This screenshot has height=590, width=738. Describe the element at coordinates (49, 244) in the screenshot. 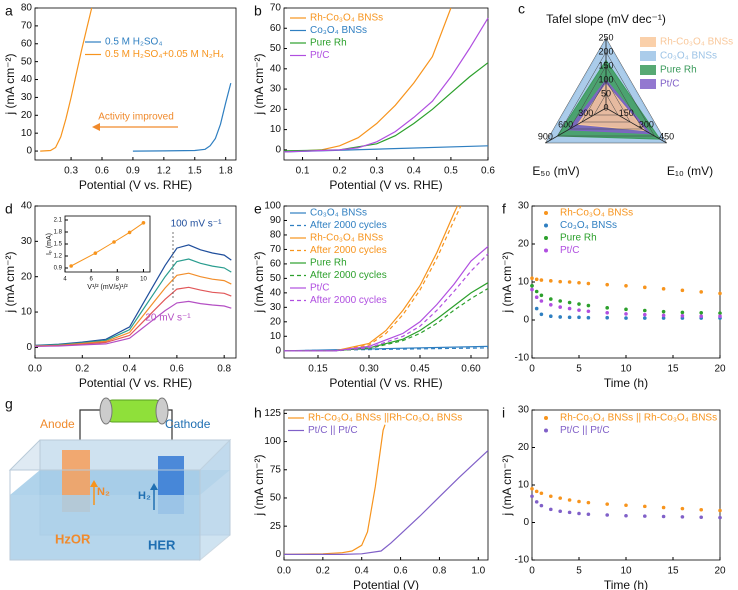

I see `inset-y-label: Iₚ (mA)` at that location.